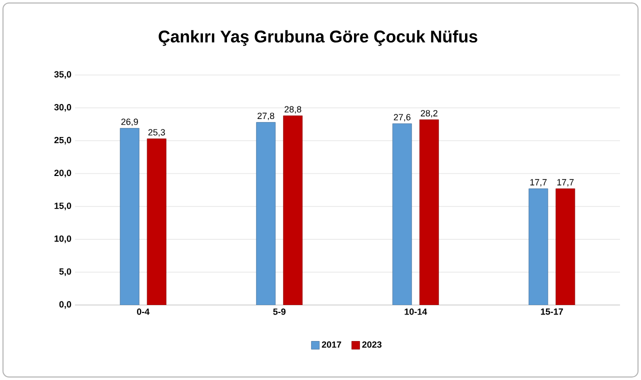 The image size is (641, 380). What do you see at coordinates (143, 311) in the screenshot?
I see `x-tick-label: 0-4` at bounding box center [143, 311].